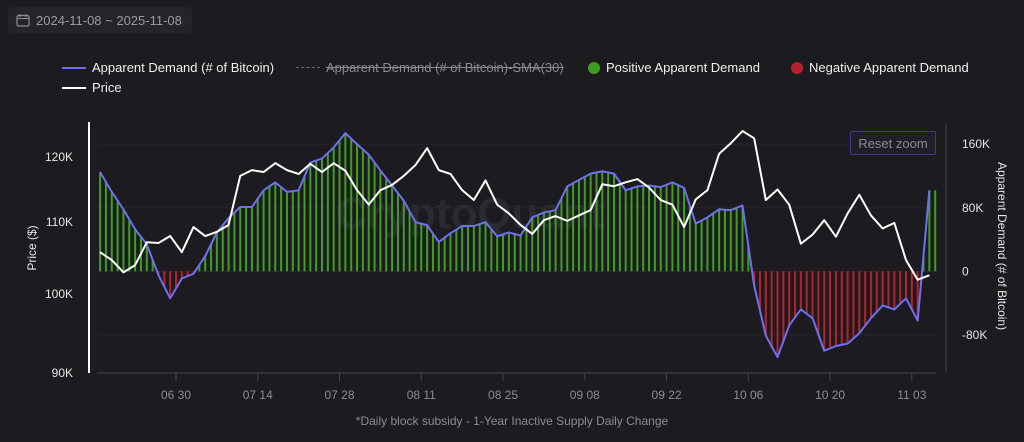 The image size is (1024, 442). I want to click on reset-zoom-button: Reset zoom, so click(893, 143).